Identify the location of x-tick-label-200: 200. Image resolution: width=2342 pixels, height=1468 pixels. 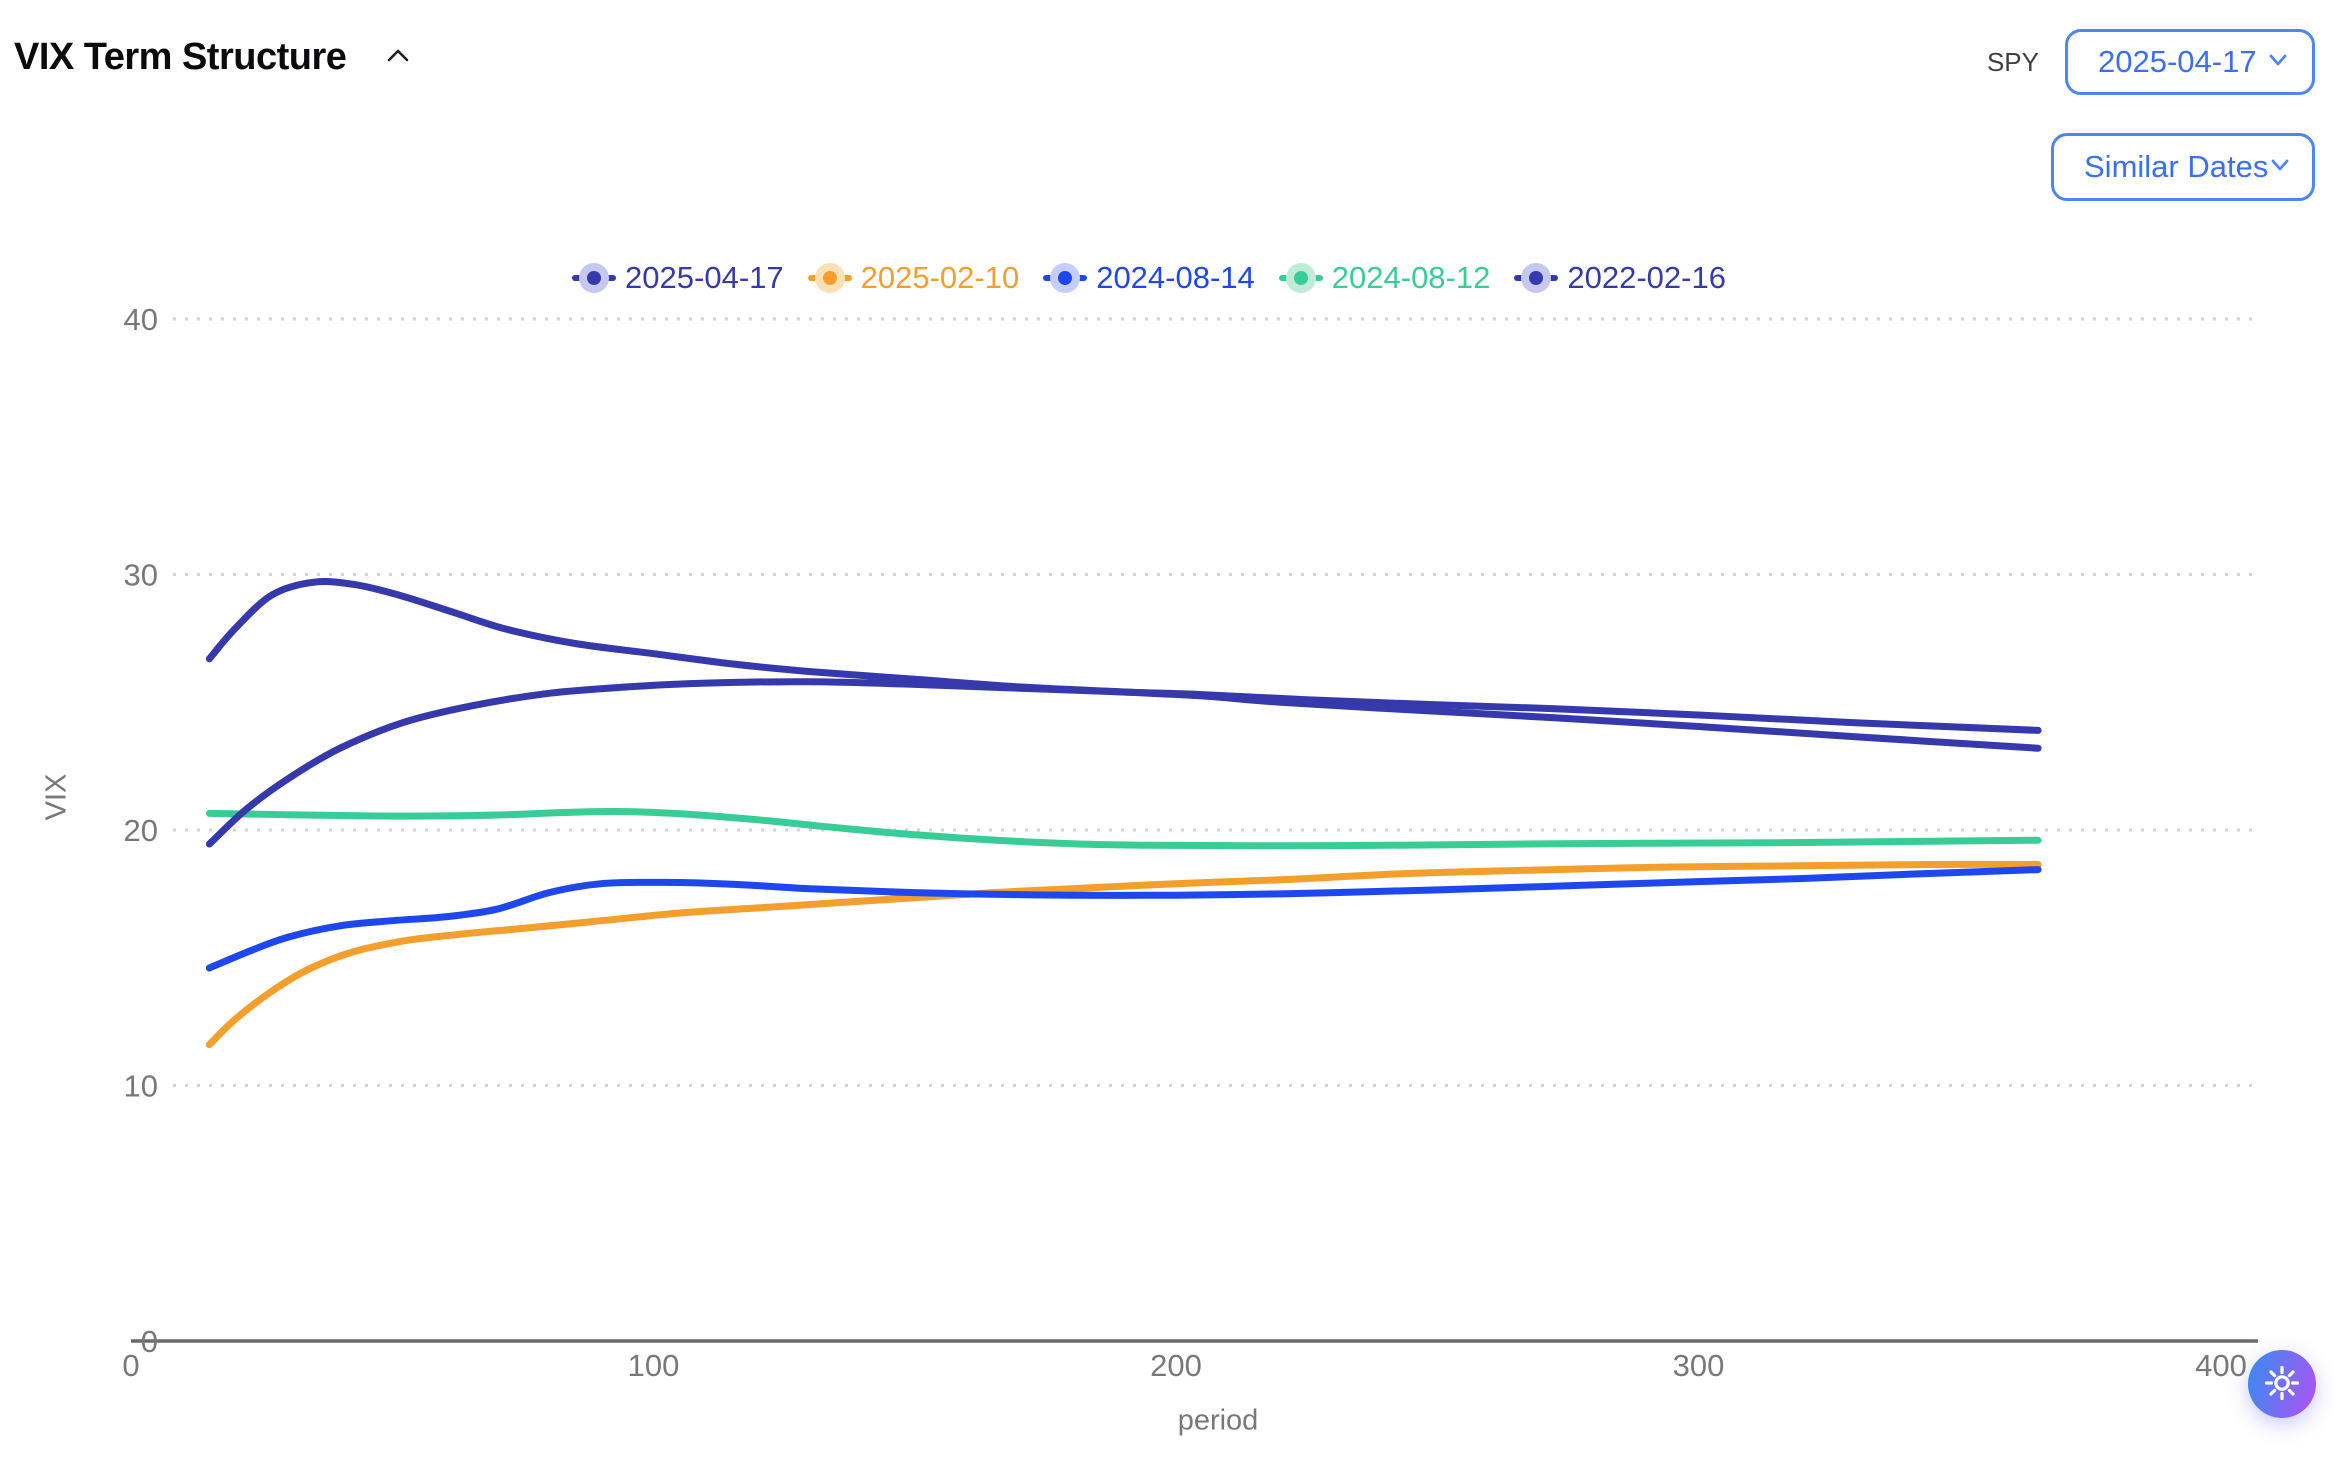
(1176, 1365).